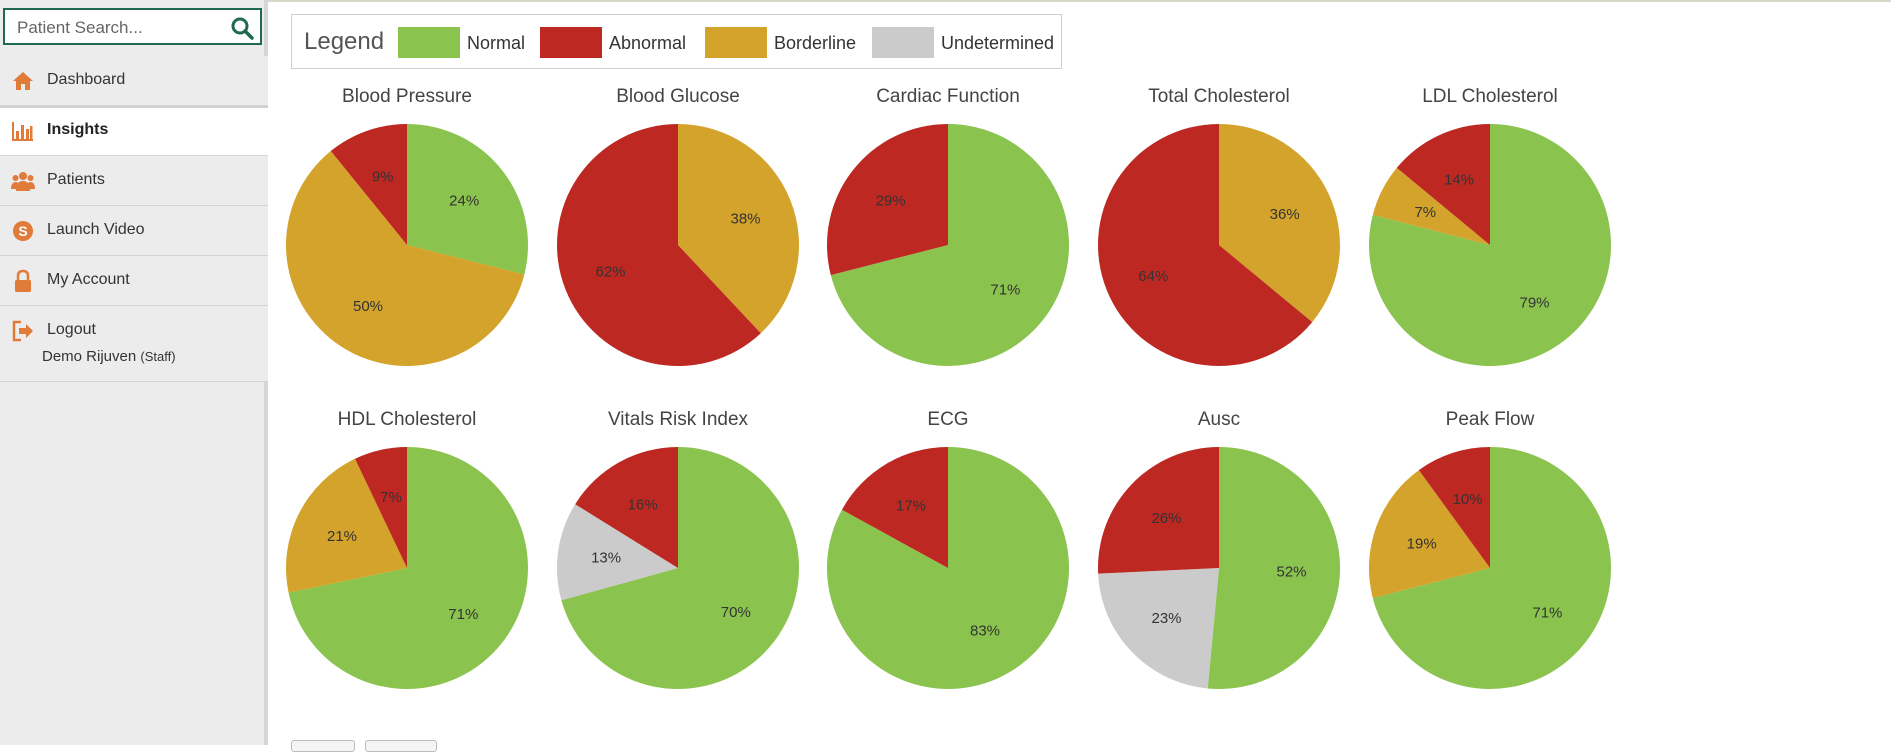  What do you see at coordinates (134, 344) in the screenshot?
I see `sidebar-item-logout: Logout Demo Rijuven (Staff)` at bounding box center [134, 344].